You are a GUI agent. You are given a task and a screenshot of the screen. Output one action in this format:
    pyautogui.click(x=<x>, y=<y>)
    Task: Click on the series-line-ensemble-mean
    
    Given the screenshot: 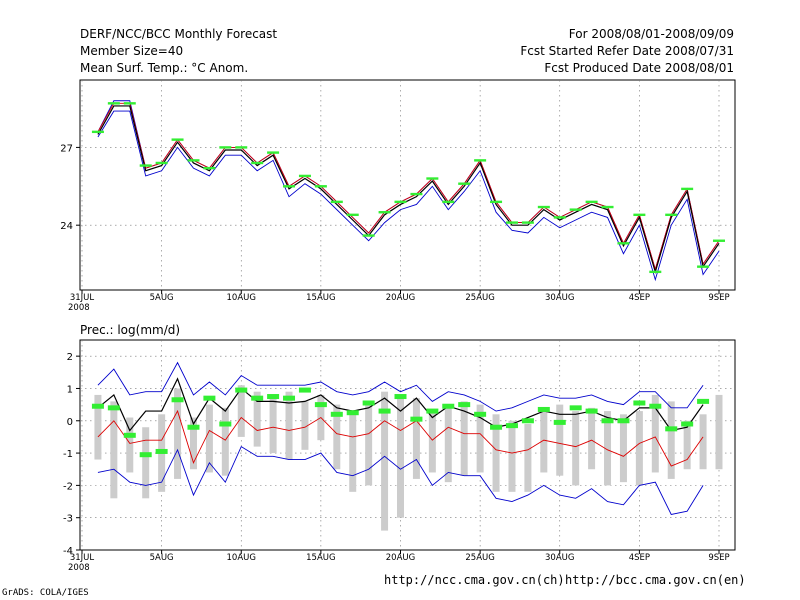 What is the action you would take?
    pyautogui.click(x=400, y=404)
    